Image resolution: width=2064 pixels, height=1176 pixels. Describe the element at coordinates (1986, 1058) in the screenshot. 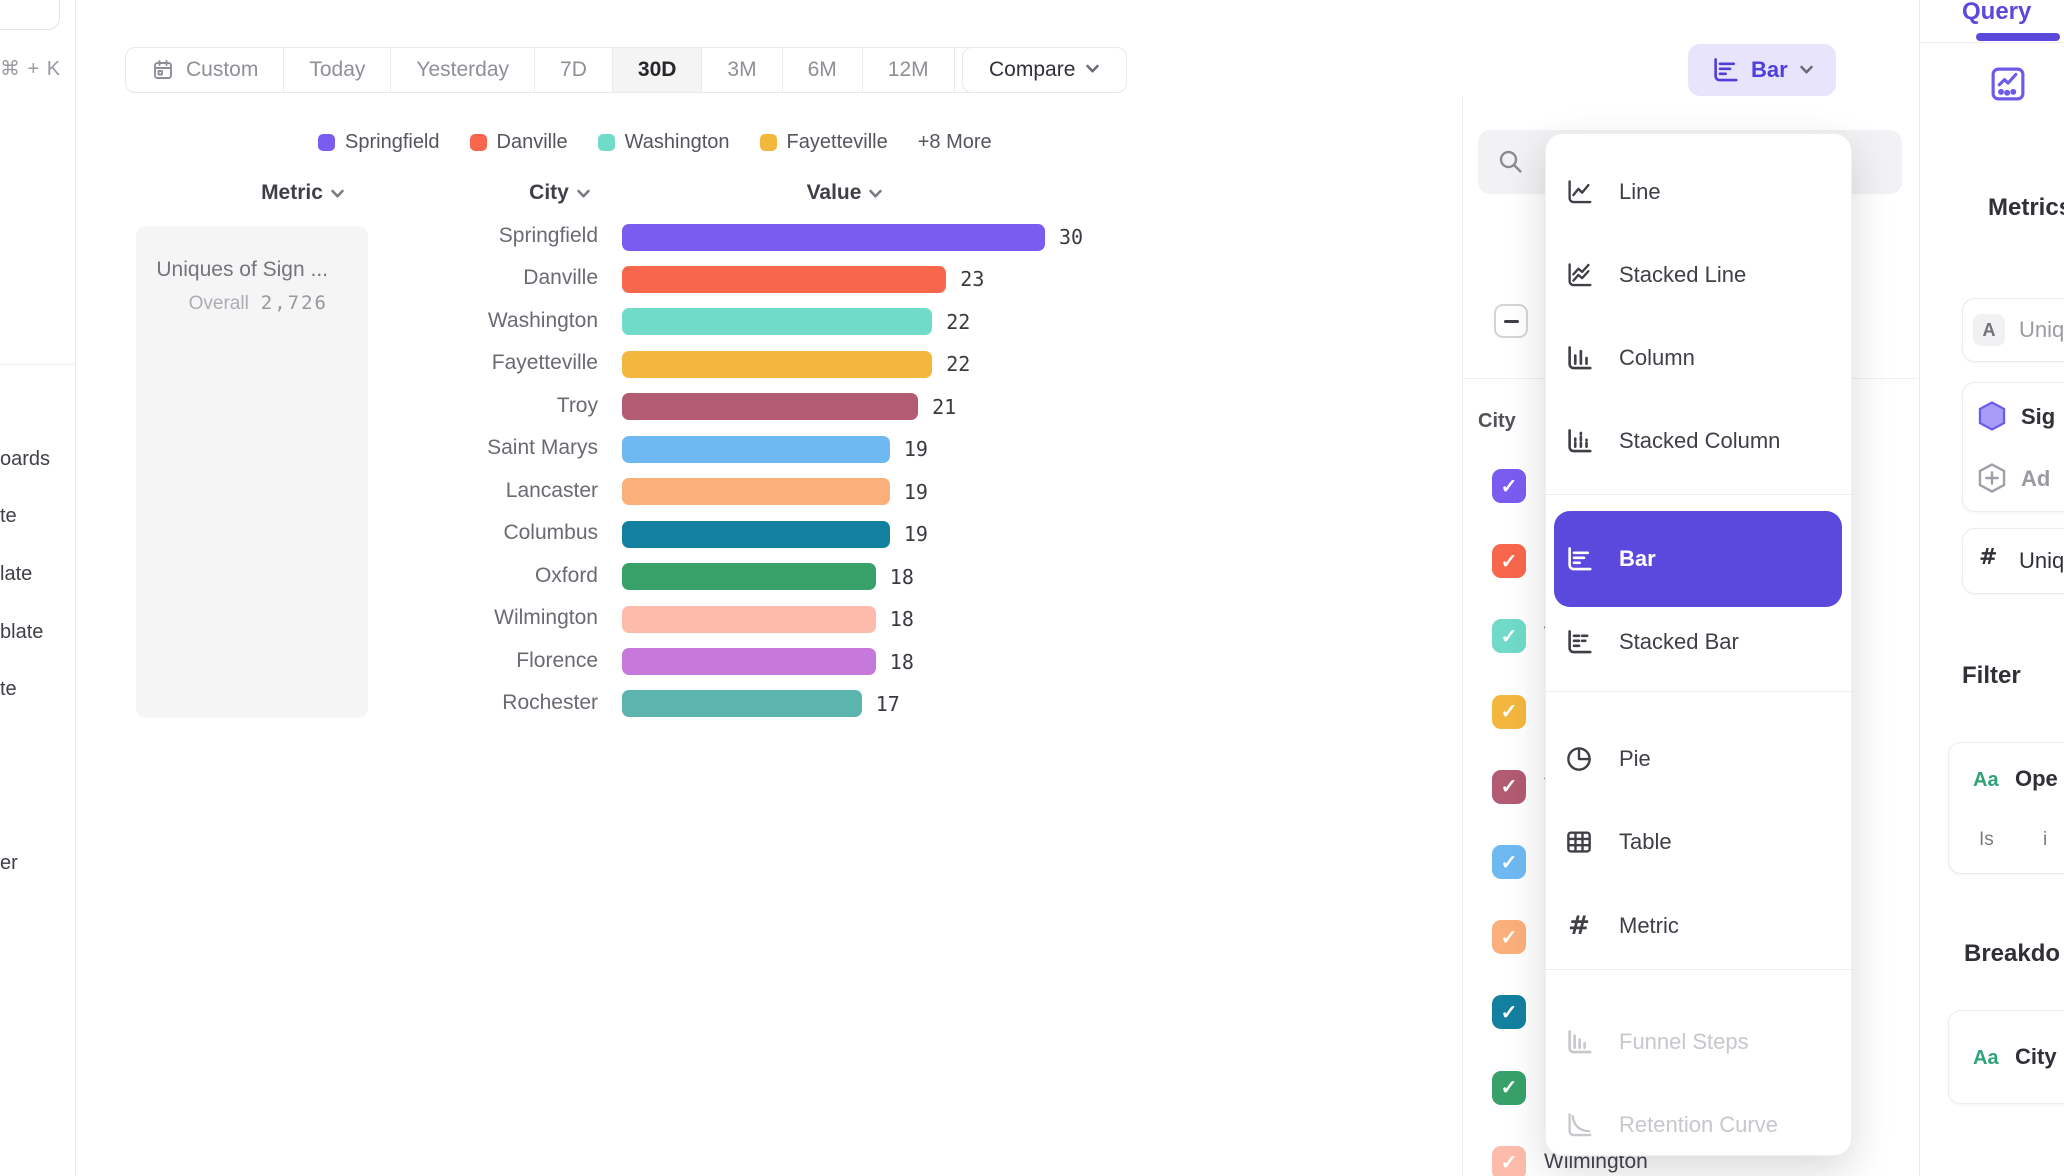

I see `string-property-icon: Aa` at that location.